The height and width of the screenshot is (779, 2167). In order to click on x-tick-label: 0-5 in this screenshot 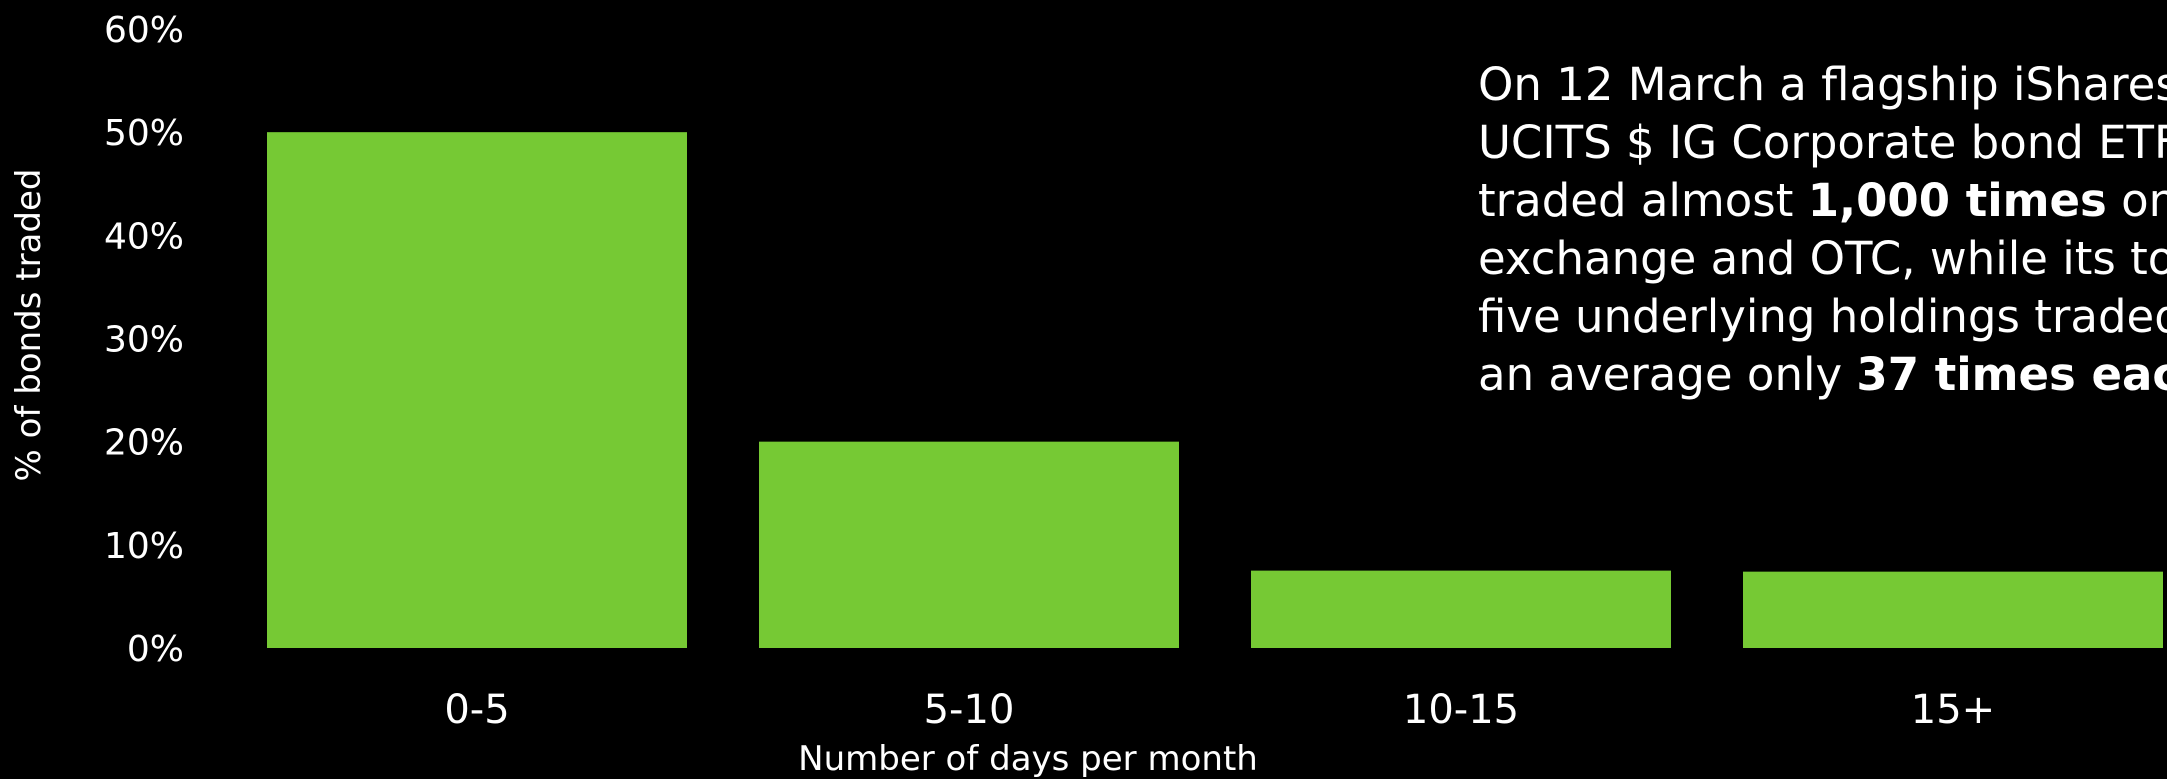, I will do `click(476, 710)`.